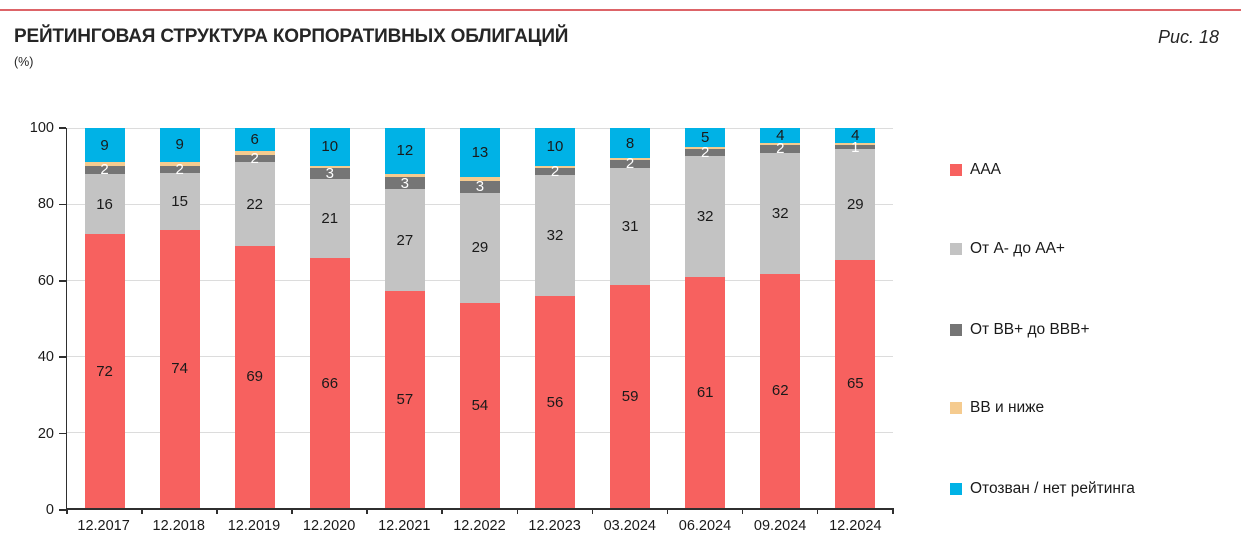  I want to click on legend-item-bb_below: ВВ и ниже, so click(997, 408).